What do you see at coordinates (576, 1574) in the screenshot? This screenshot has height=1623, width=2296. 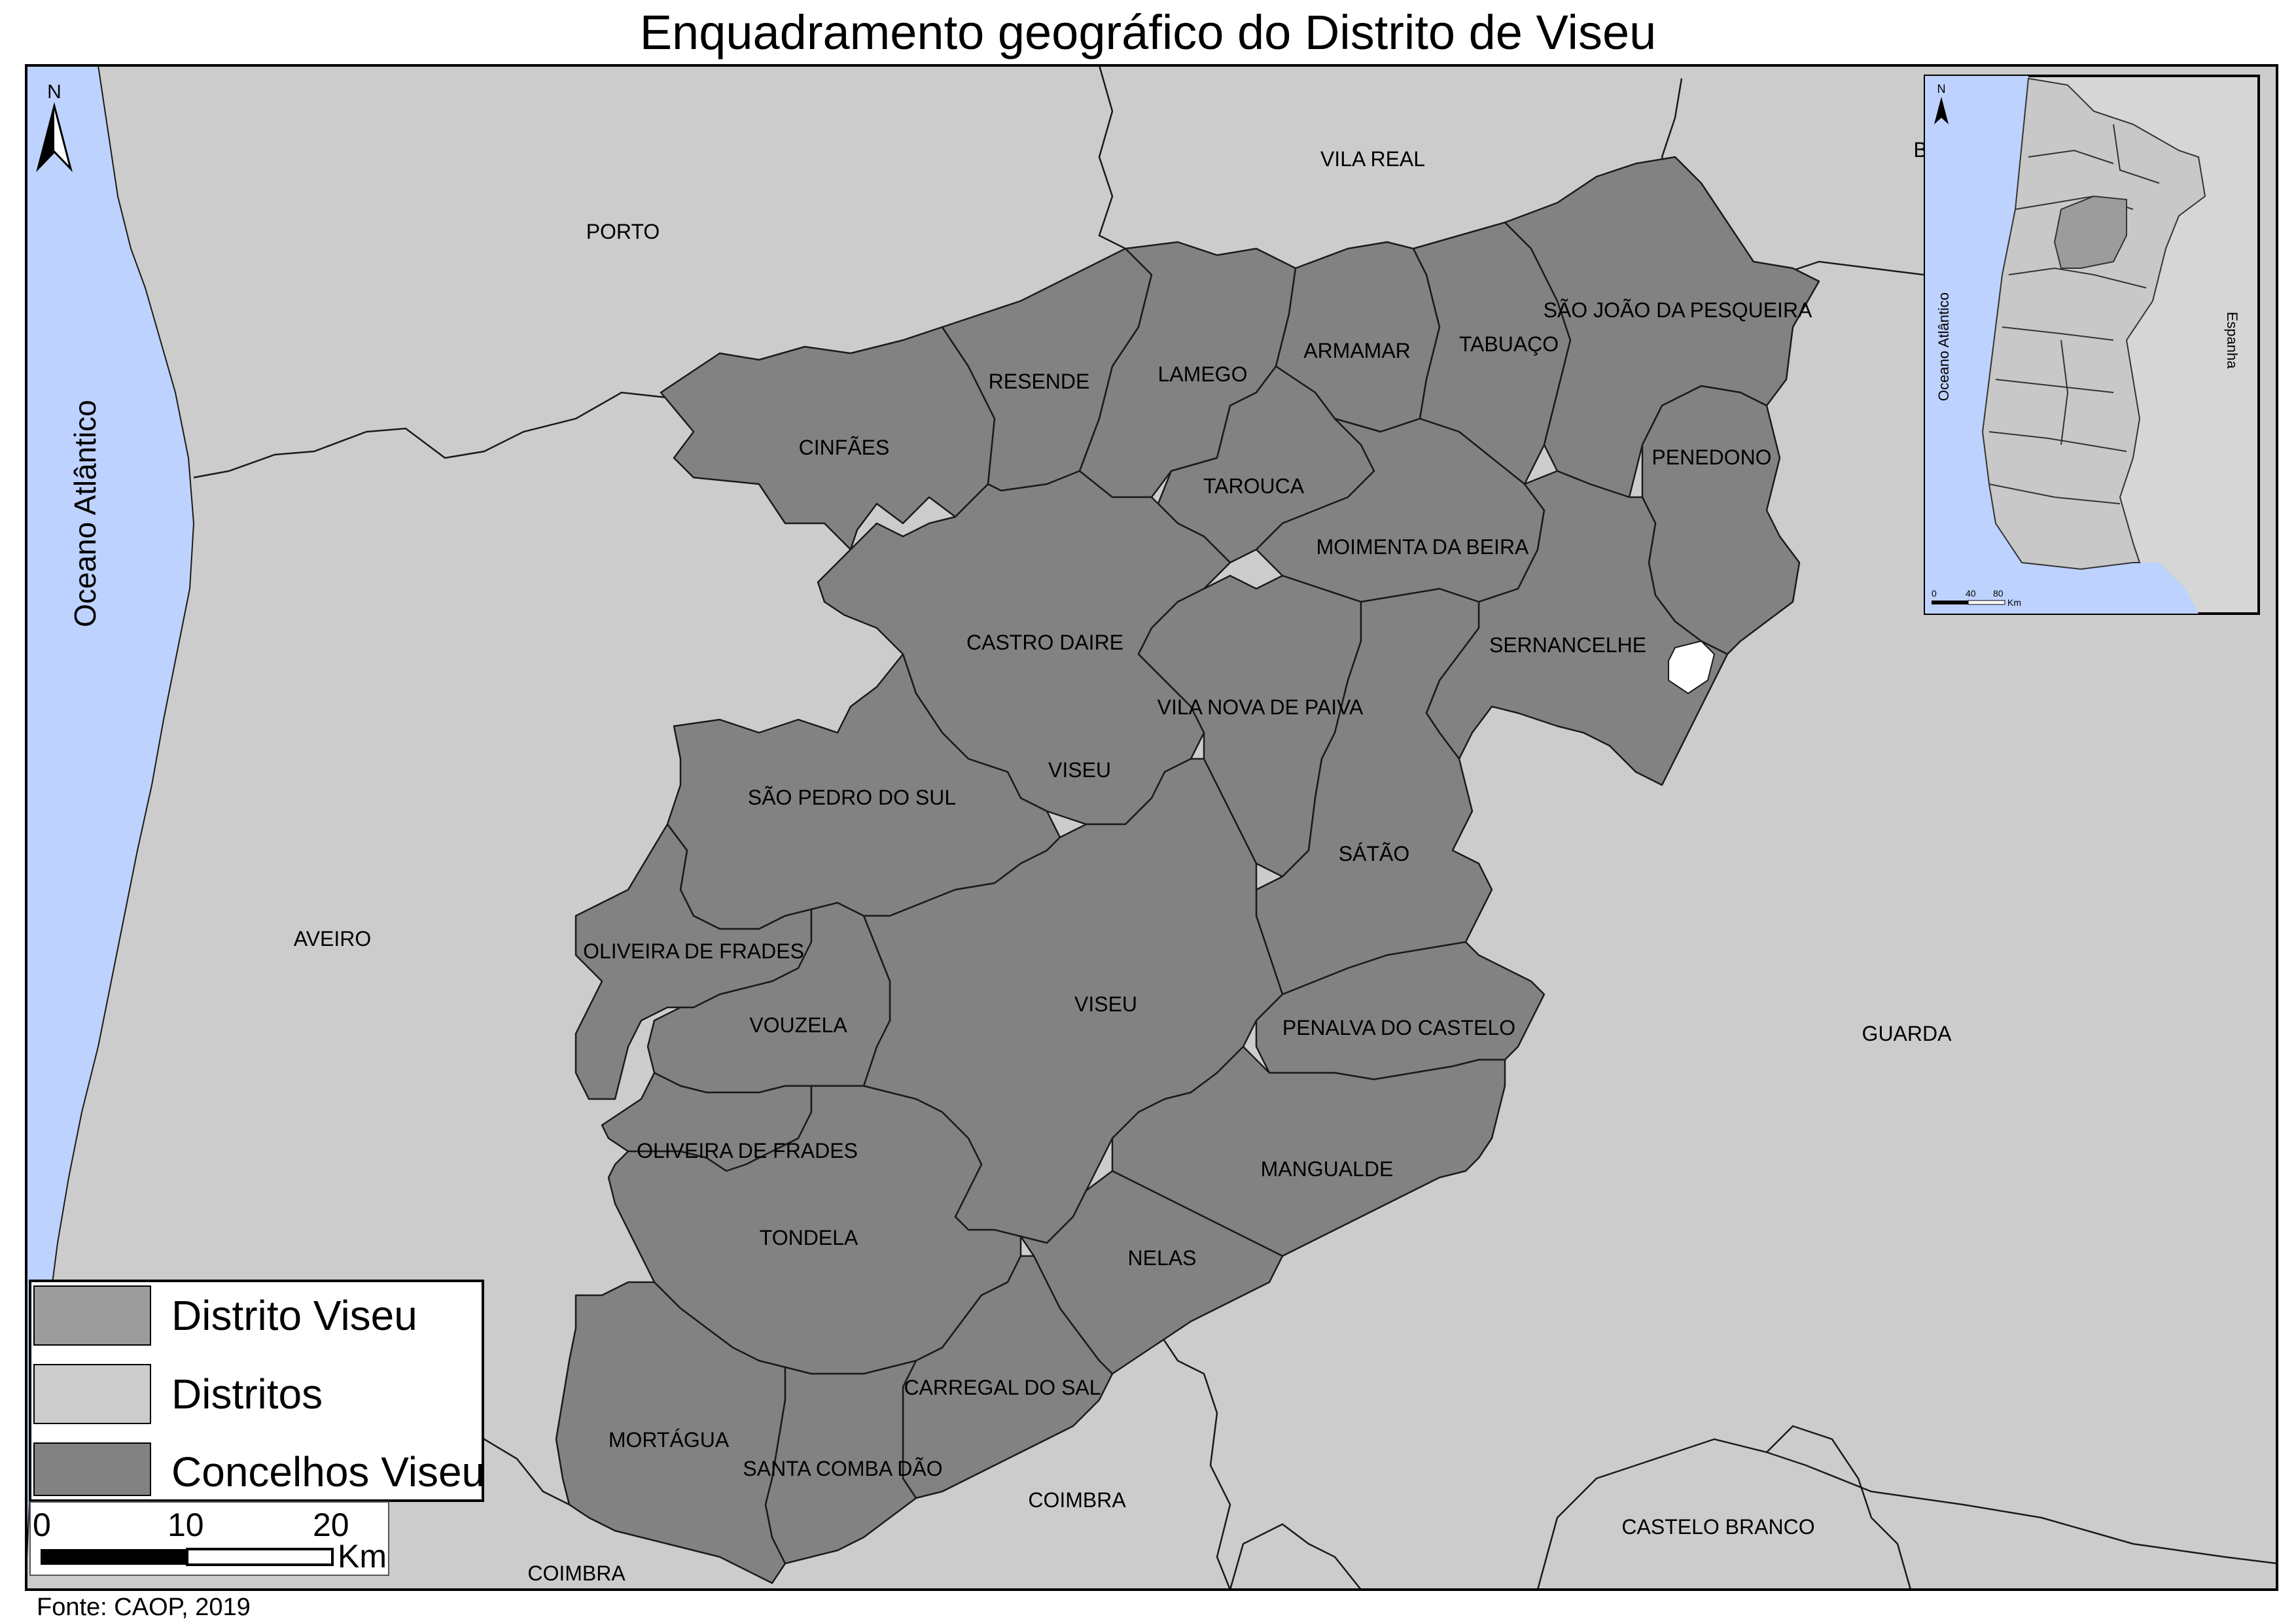 I see `label-coimbra-south: COIMBRA` at bounding box center [576, 1574].